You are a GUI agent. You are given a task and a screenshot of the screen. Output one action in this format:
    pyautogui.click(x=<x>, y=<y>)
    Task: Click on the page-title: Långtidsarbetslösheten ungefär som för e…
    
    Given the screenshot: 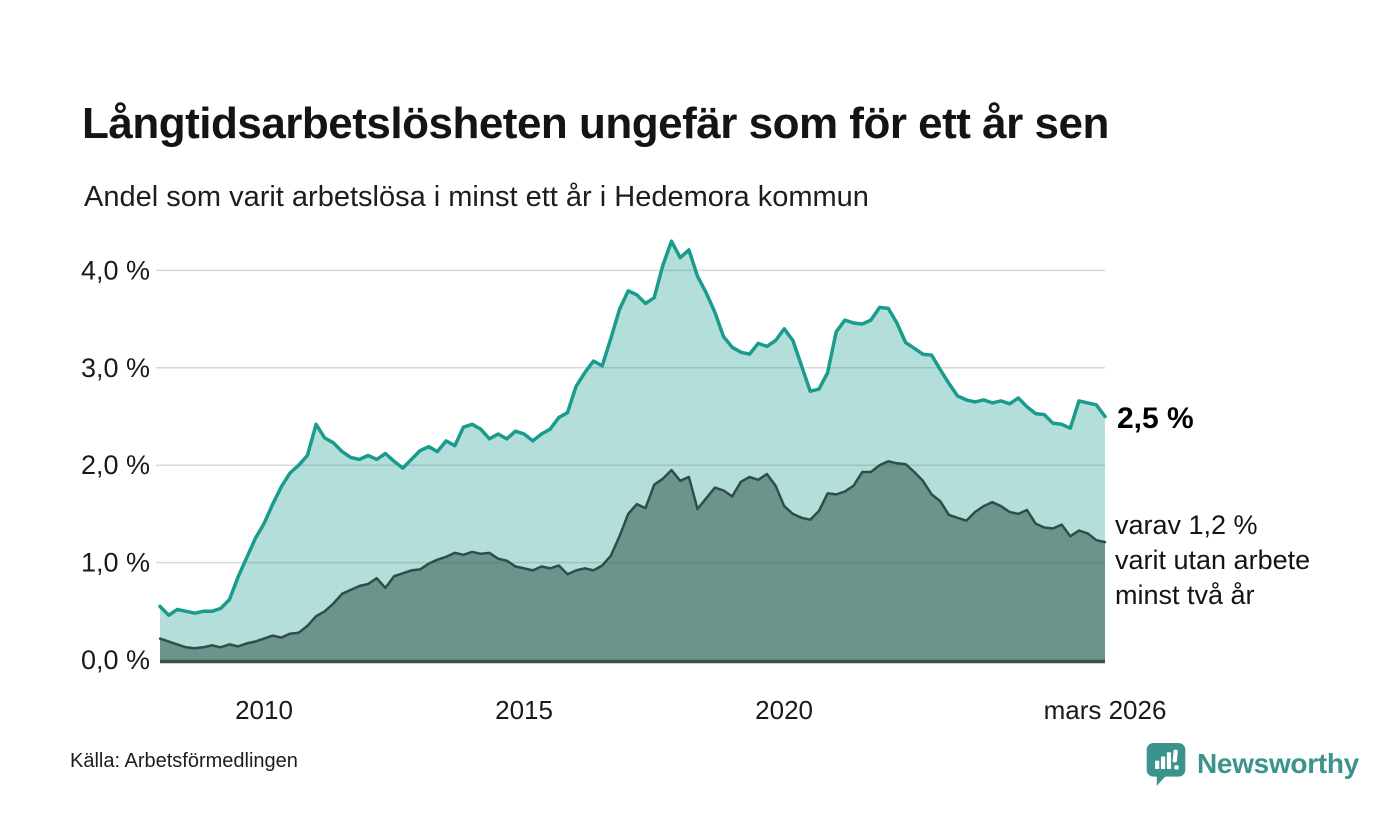 What is the action you would take?
    pyautogui.click(x=595, y=124)
    